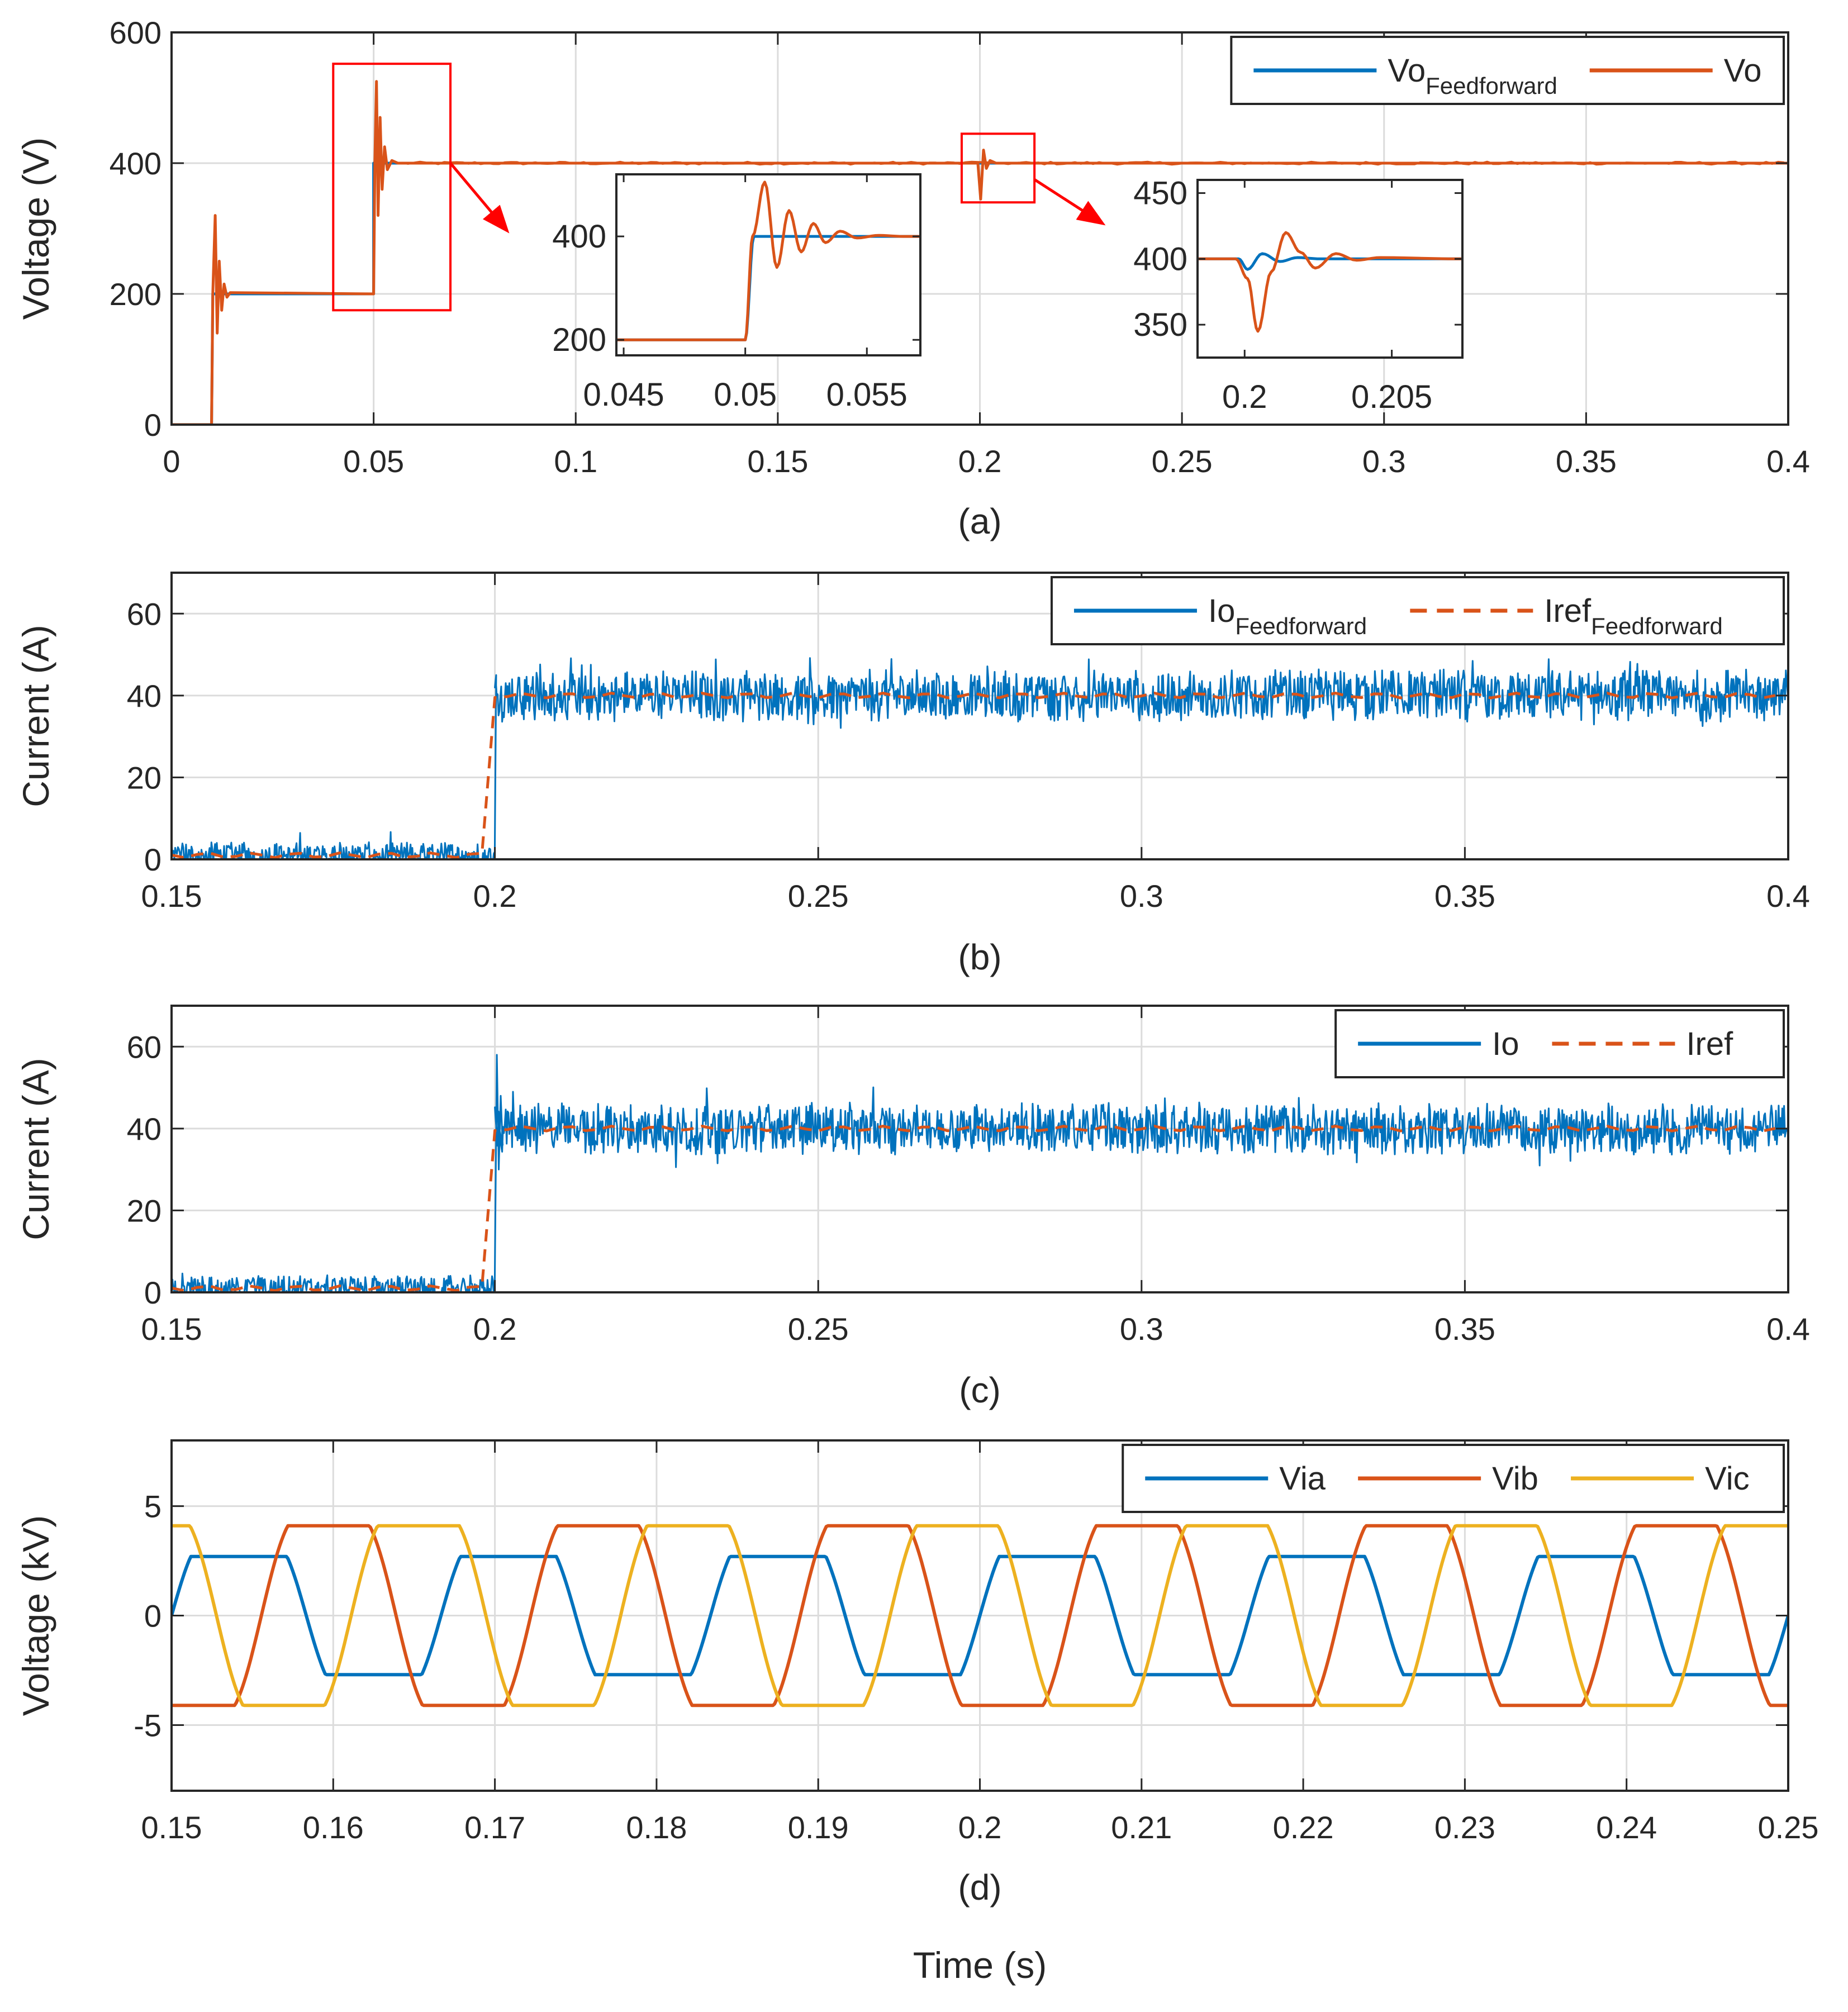 The width and height of the screenshot is (1848, 2012). What do you see at coordinates (867, 395) in the screenshot?
I see `x-tick-label: 0.055` at bounding box center [867, 395].